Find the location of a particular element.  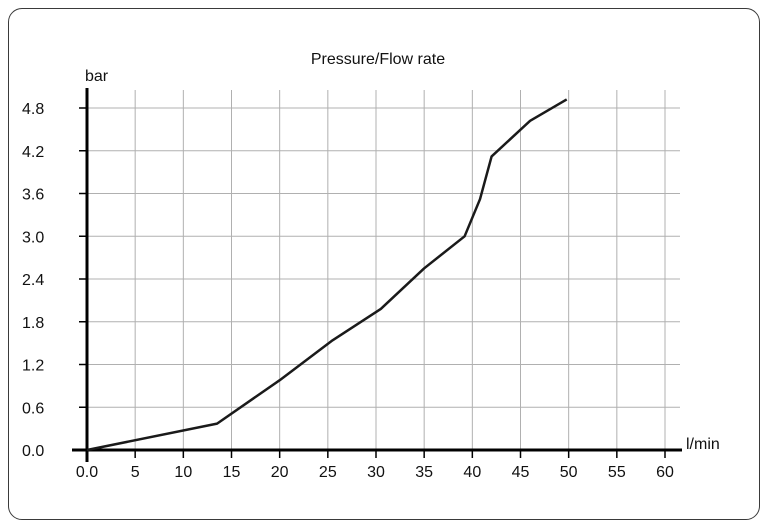

x-tick-label: 15 is located at coordinates (232, 472).